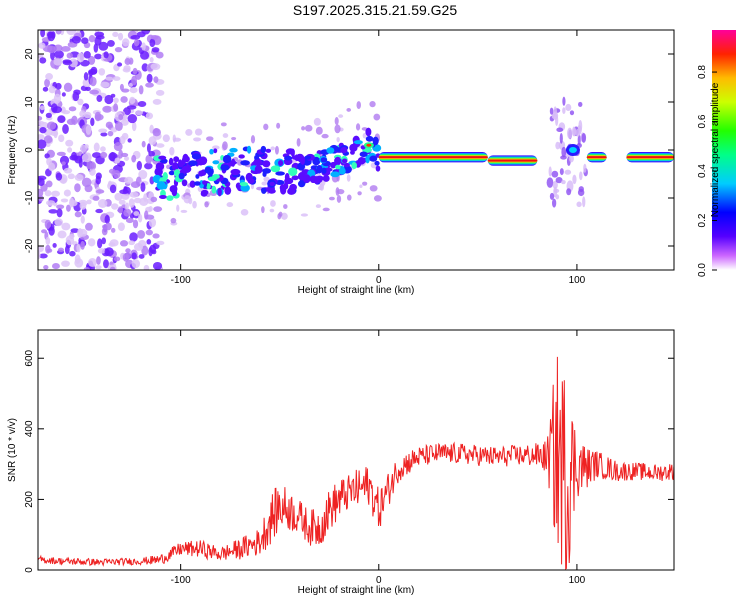 This screenshot has width=750, height=600. I want to click on snr-x-tick-label: 100, so click(577, 580).